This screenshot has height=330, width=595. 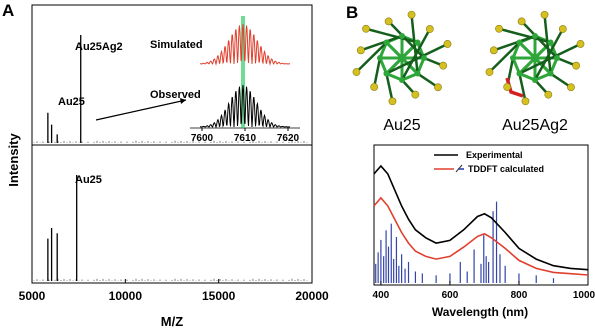 What do you see at coordinates (8, 10) in the screenshot?
I see `panel-a-label: A` at bounding box center [8, 10].